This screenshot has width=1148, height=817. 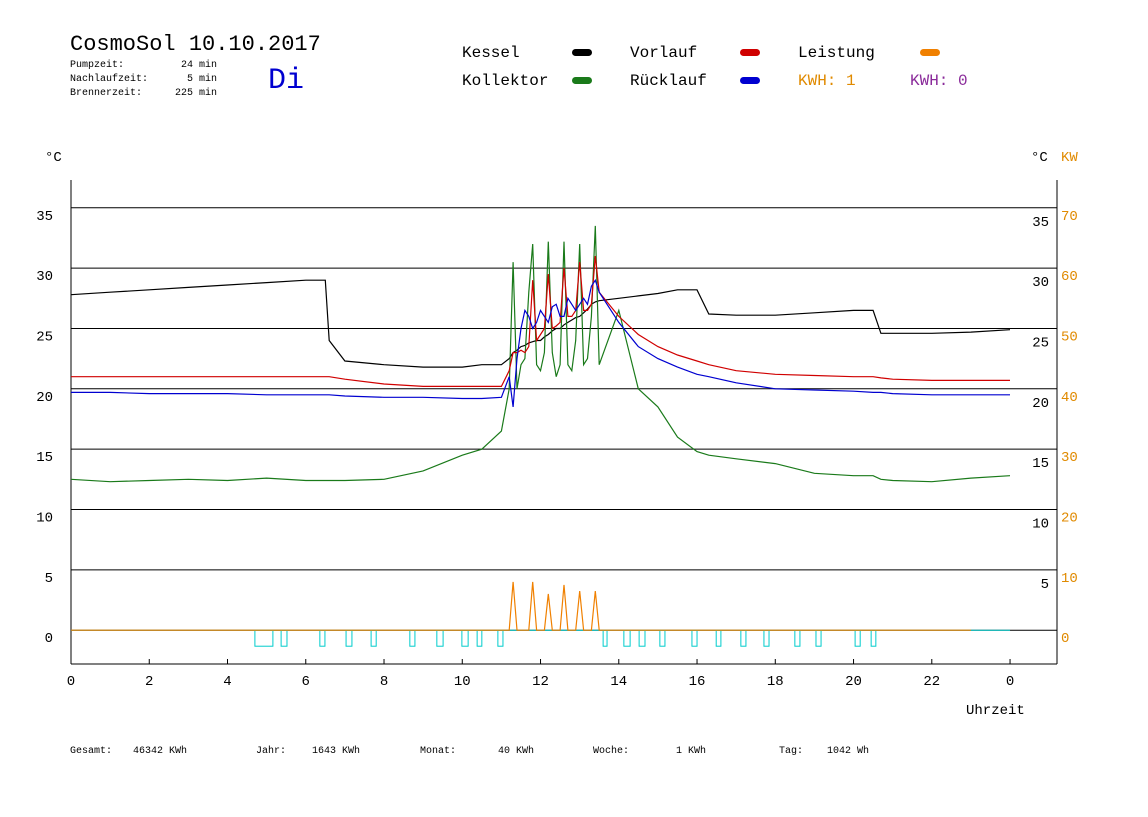 What do you see at coordinates (1040, 404) in the screenshot?
I see `y-tick-label-right: 20` at bounding box center [1040, 404].